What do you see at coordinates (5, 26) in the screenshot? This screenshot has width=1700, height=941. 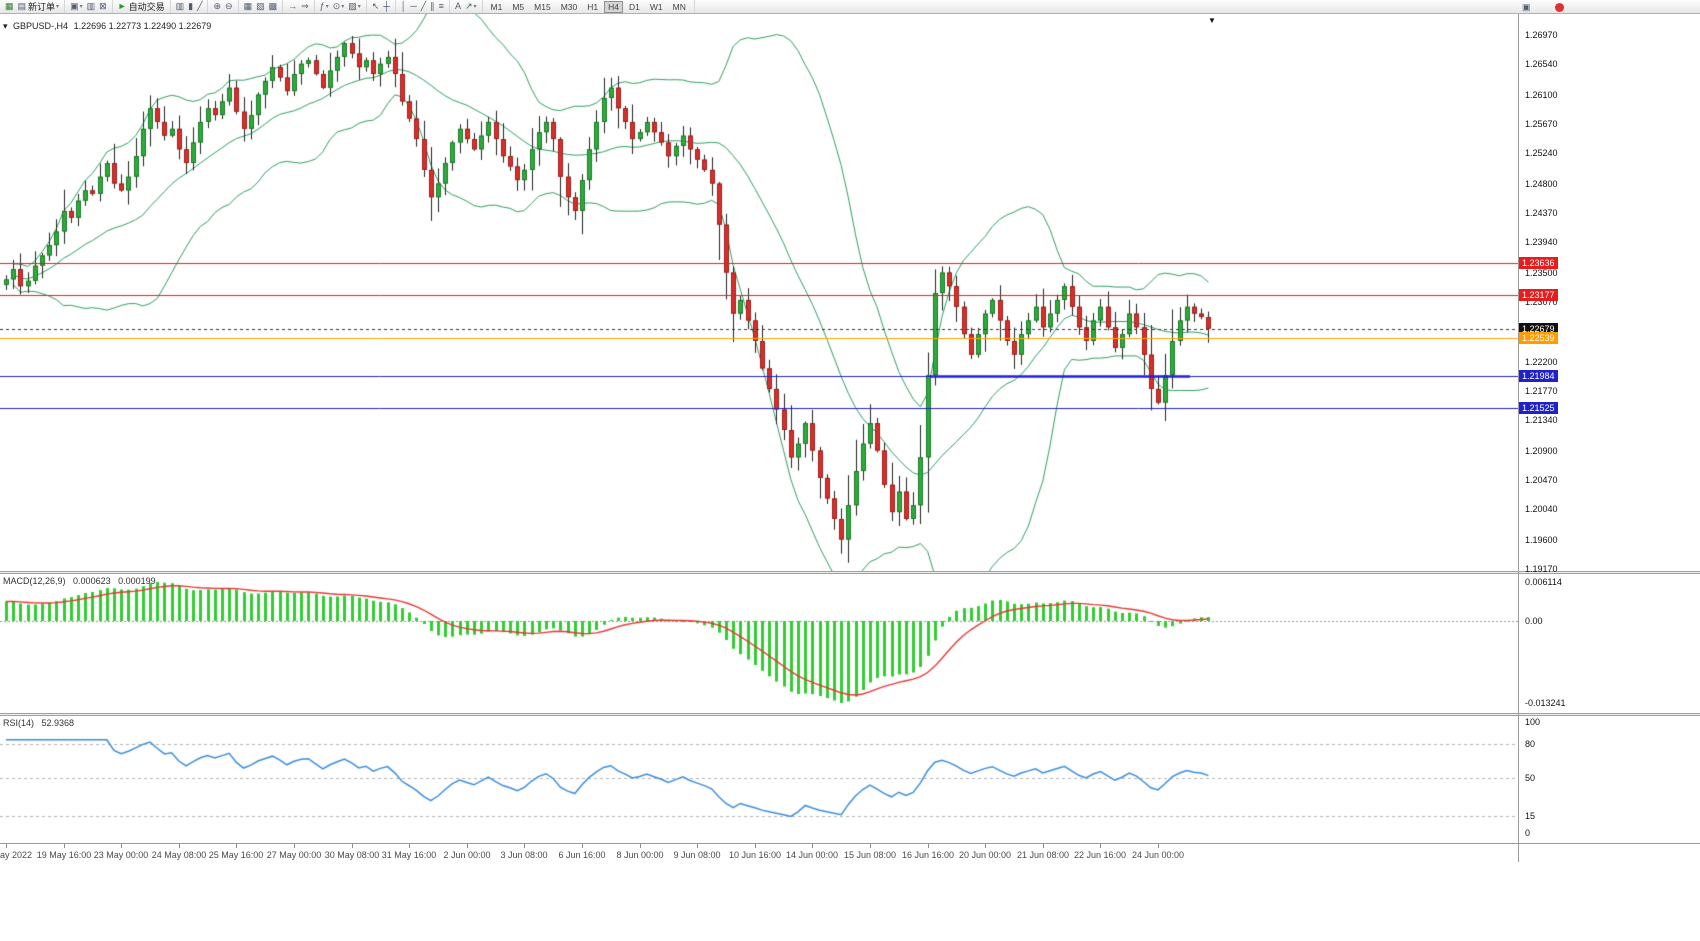 I see `symbol-dropdown-icon: ▾` at bounding box center [5, 26].